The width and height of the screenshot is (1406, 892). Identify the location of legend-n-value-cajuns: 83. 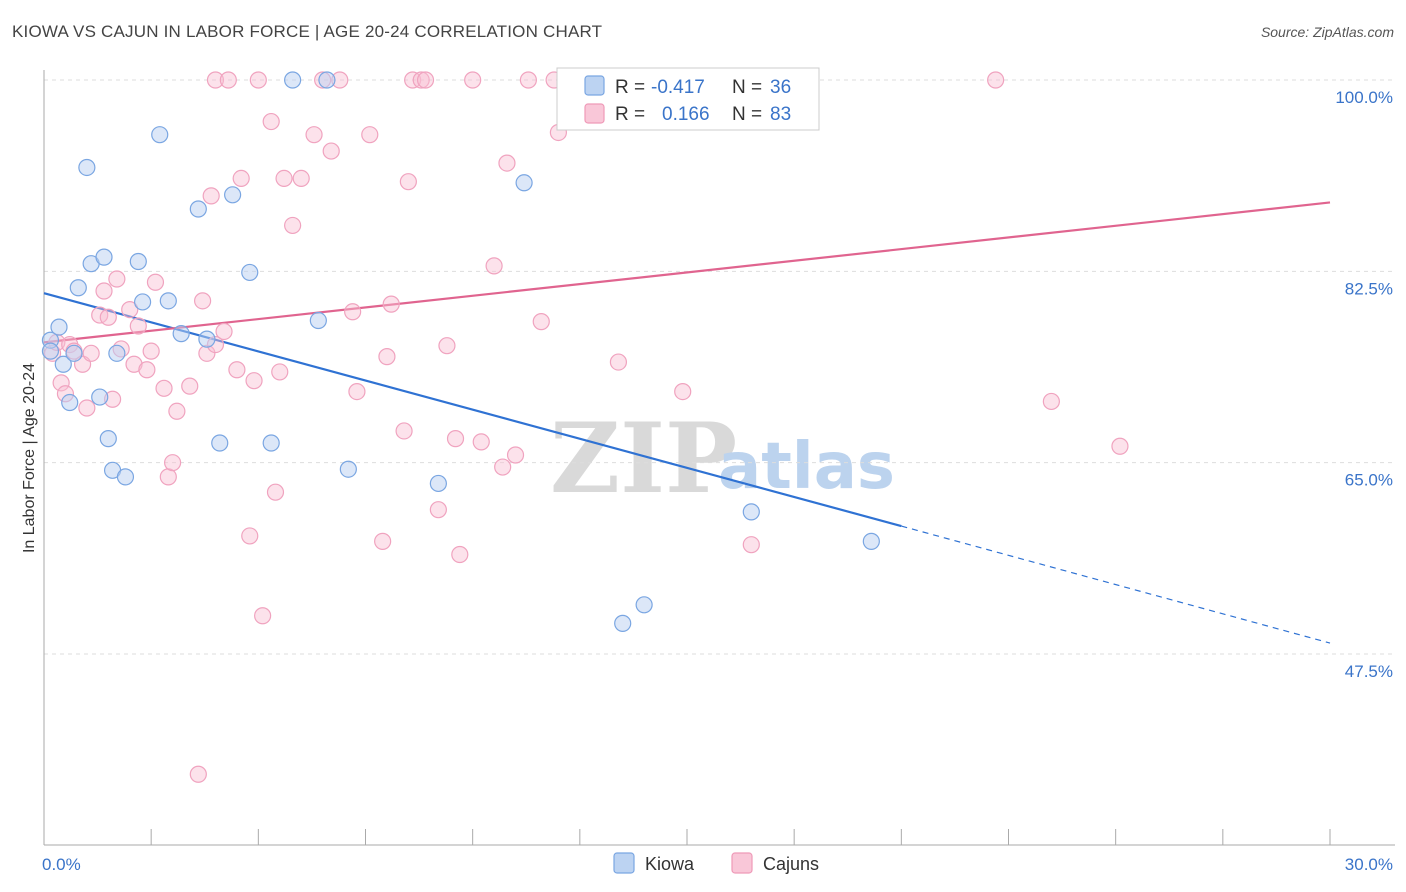
(780, 114).